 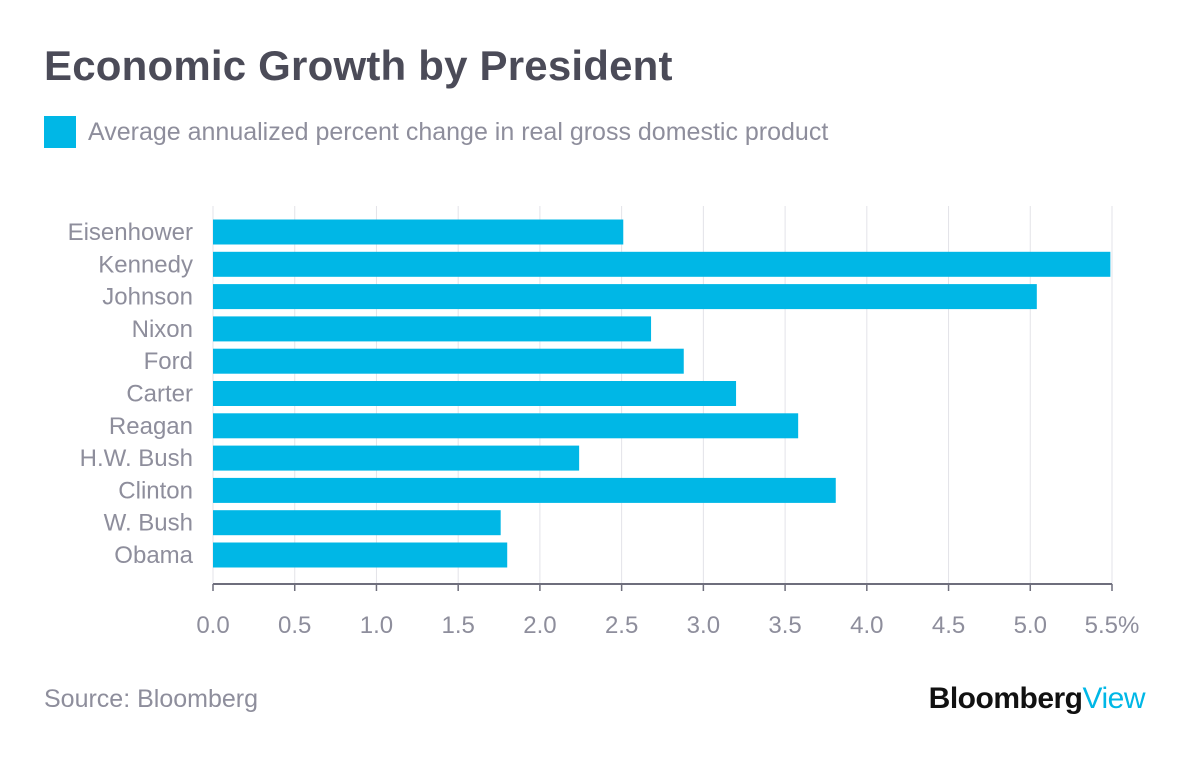 What do you see at coordinates (621, 625) in the screenshot?
I see `x-tick-label: 2.5` at bounding box center [621, 625].